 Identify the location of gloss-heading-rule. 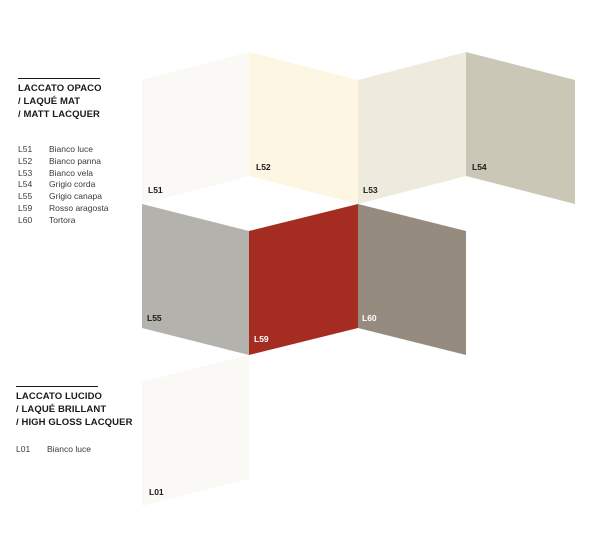
(57, 386).